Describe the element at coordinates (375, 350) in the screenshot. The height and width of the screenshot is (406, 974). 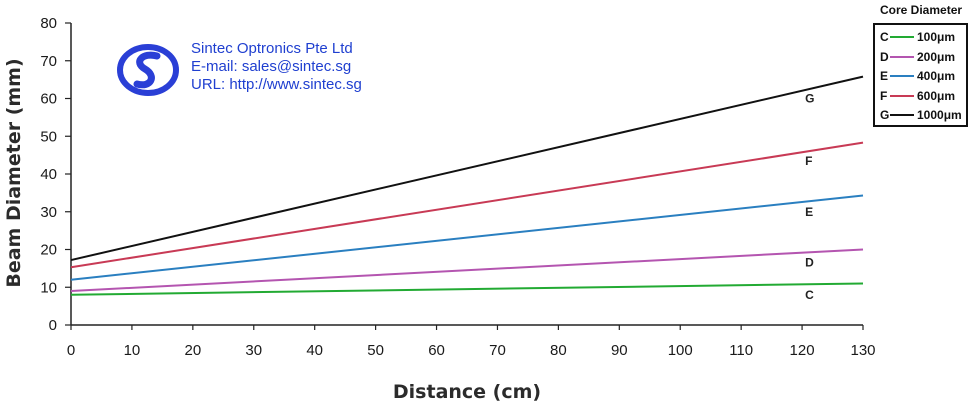
I see `x-tick-label: 50` at that location.